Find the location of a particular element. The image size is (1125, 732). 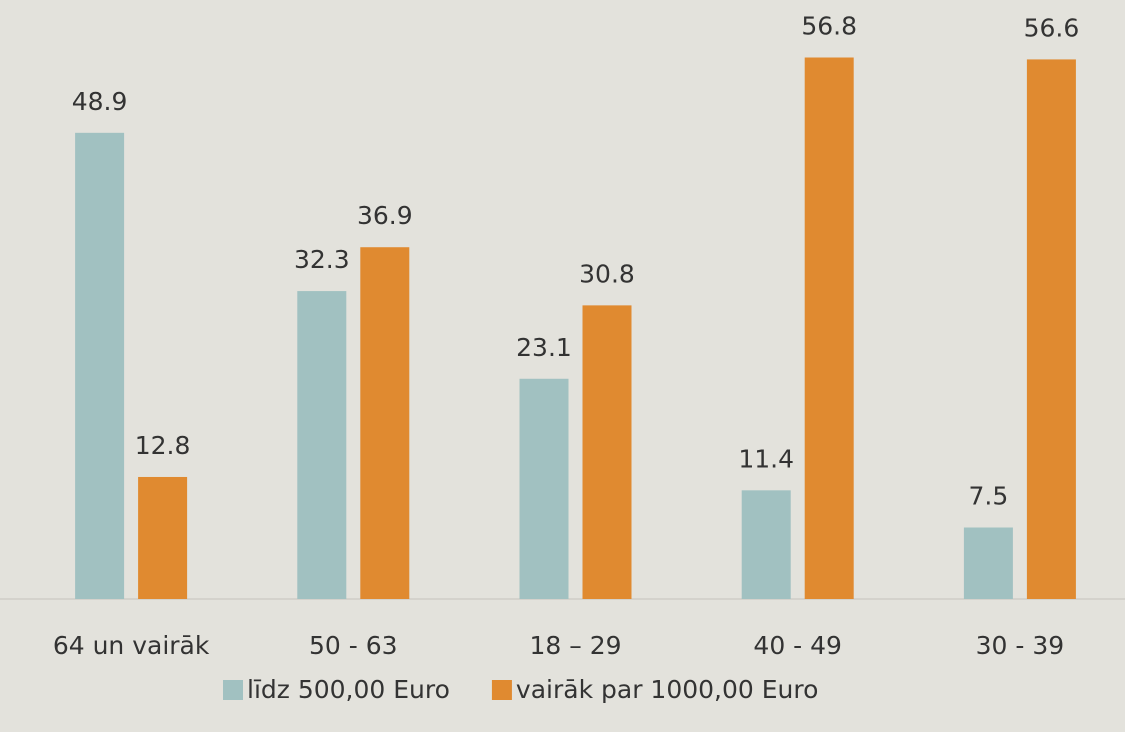

data-label: 12.8 is located at coordinates (163, 445).